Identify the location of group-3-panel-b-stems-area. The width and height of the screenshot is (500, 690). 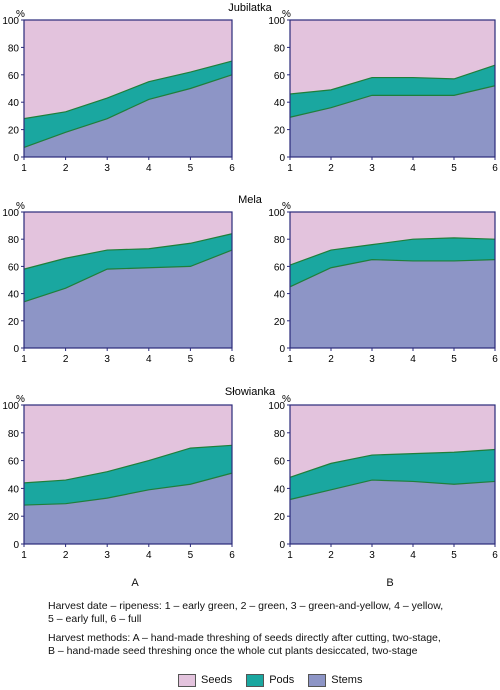
(392, 512).